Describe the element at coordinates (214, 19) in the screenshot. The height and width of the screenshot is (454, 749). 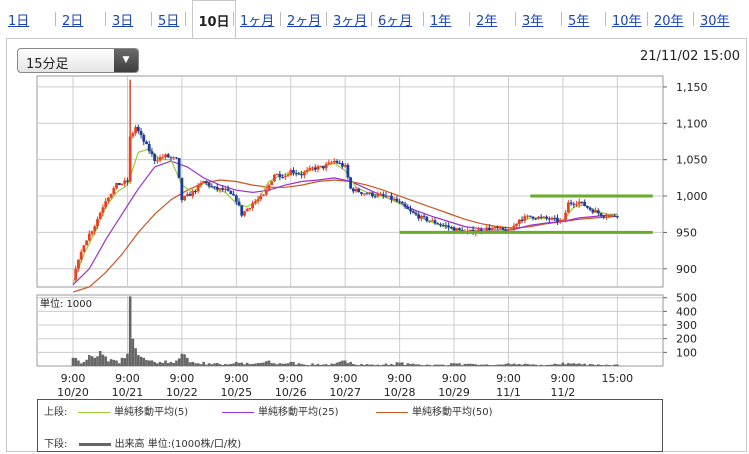
I see `tab-10日: 10日` at that location.